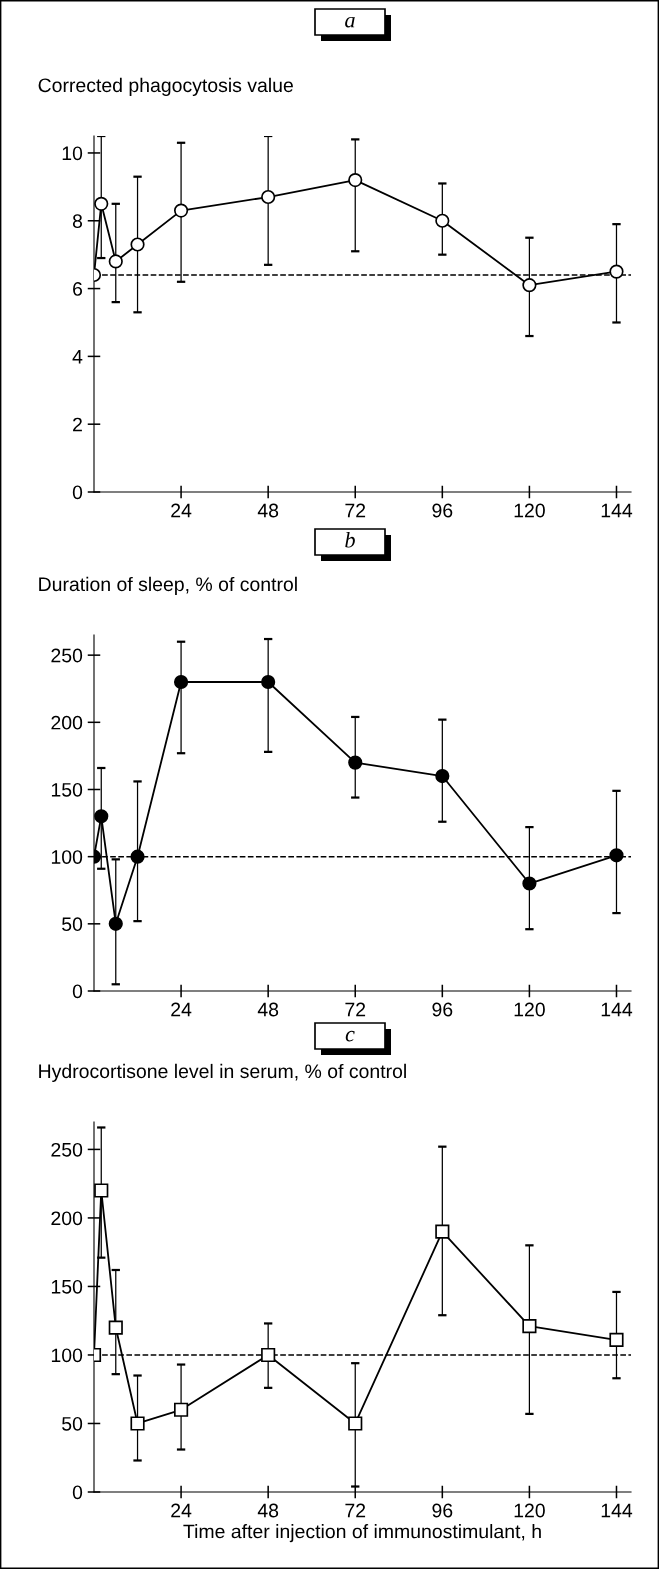 This screenshot has width=659, height=1569. I want to click on y-tick-label: 6, so click(78, 289).